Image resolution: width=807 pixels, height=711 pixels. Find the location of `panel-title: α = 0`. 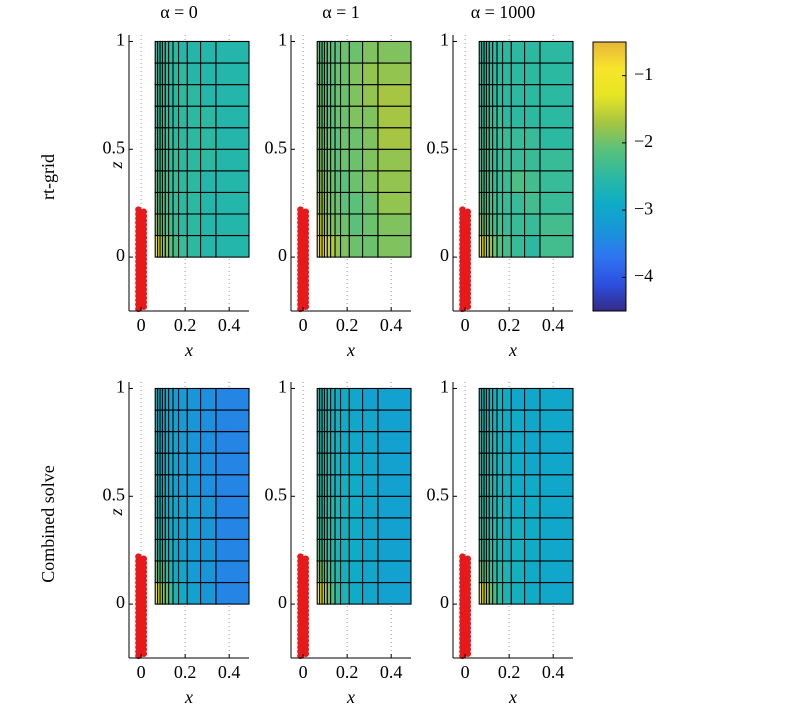

panel-title: α = 0 is located at coordinates (179, 12).